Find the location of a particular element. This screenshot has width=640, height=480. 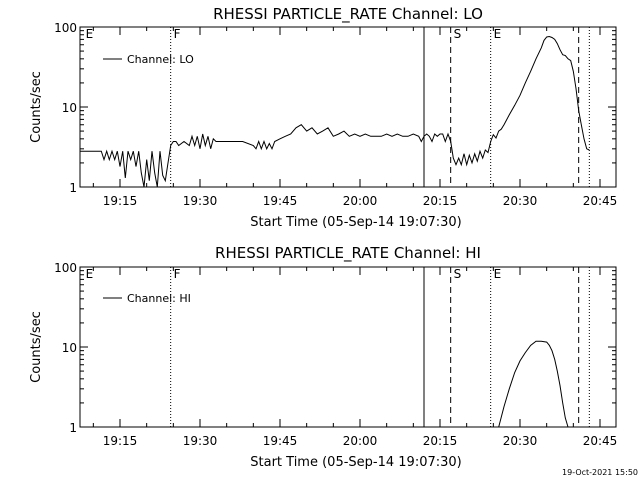

timestamp: 19-Oct-2021 15:50 is located at coordinates (600, 472).